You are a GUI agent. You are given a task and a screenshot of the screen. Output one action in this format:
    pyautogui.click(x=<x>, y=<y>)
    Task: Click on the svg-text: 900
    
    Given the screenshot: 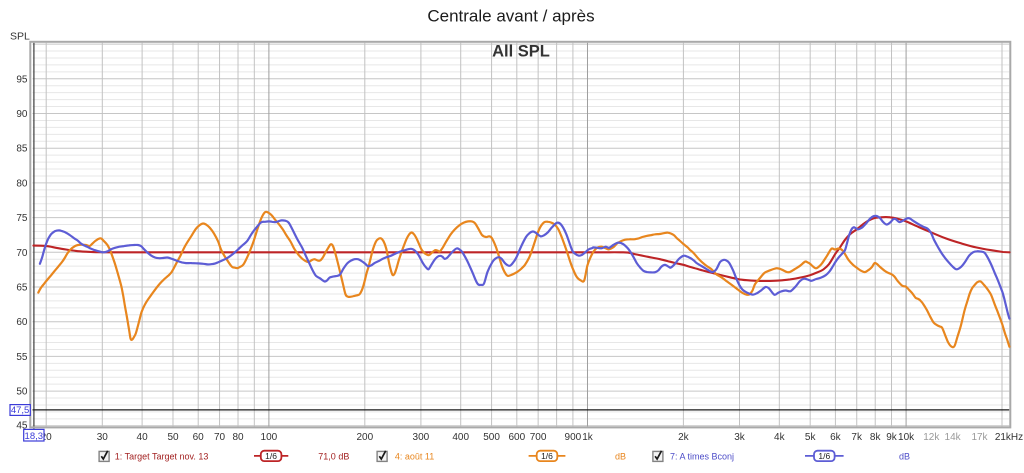 What is the action you would take?
    pyautogui.click(x=573, y=437)
    